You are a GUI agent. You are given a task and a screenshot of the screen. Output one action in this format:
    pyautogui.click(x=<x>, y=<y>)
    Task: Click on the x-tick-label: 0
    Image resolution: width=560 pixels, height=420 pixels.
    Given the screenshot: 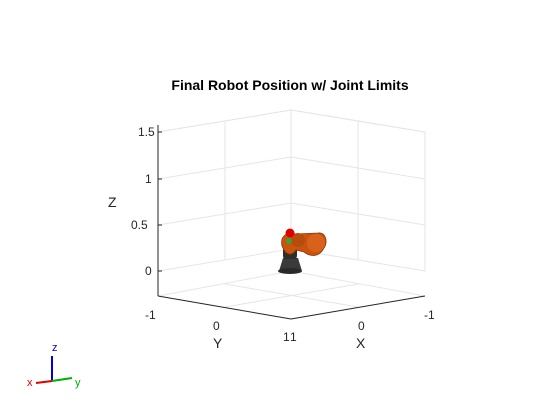 What is the action you would take?
    pyautogui.click(x=361, y=326)
    